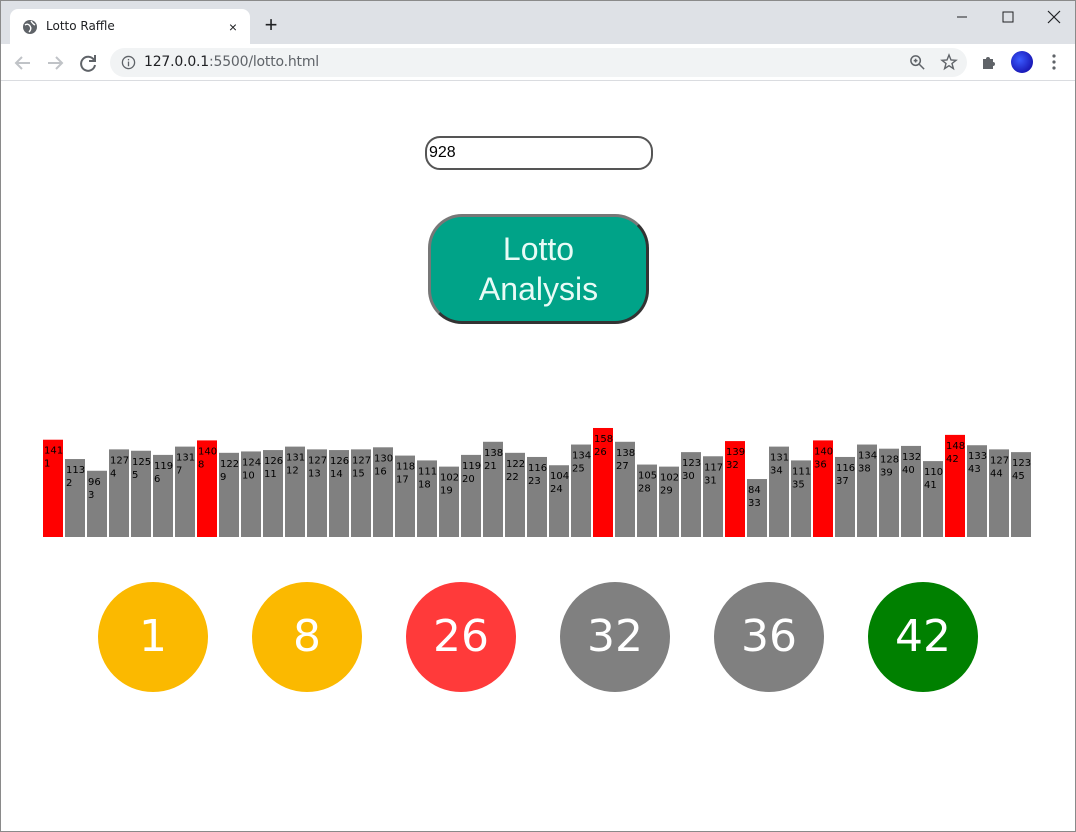 This screenshot has height=832, width=1076. Describe the element at coordinates (383, 458) in the screenshot. I see `bar-value-label: 130` at that location.